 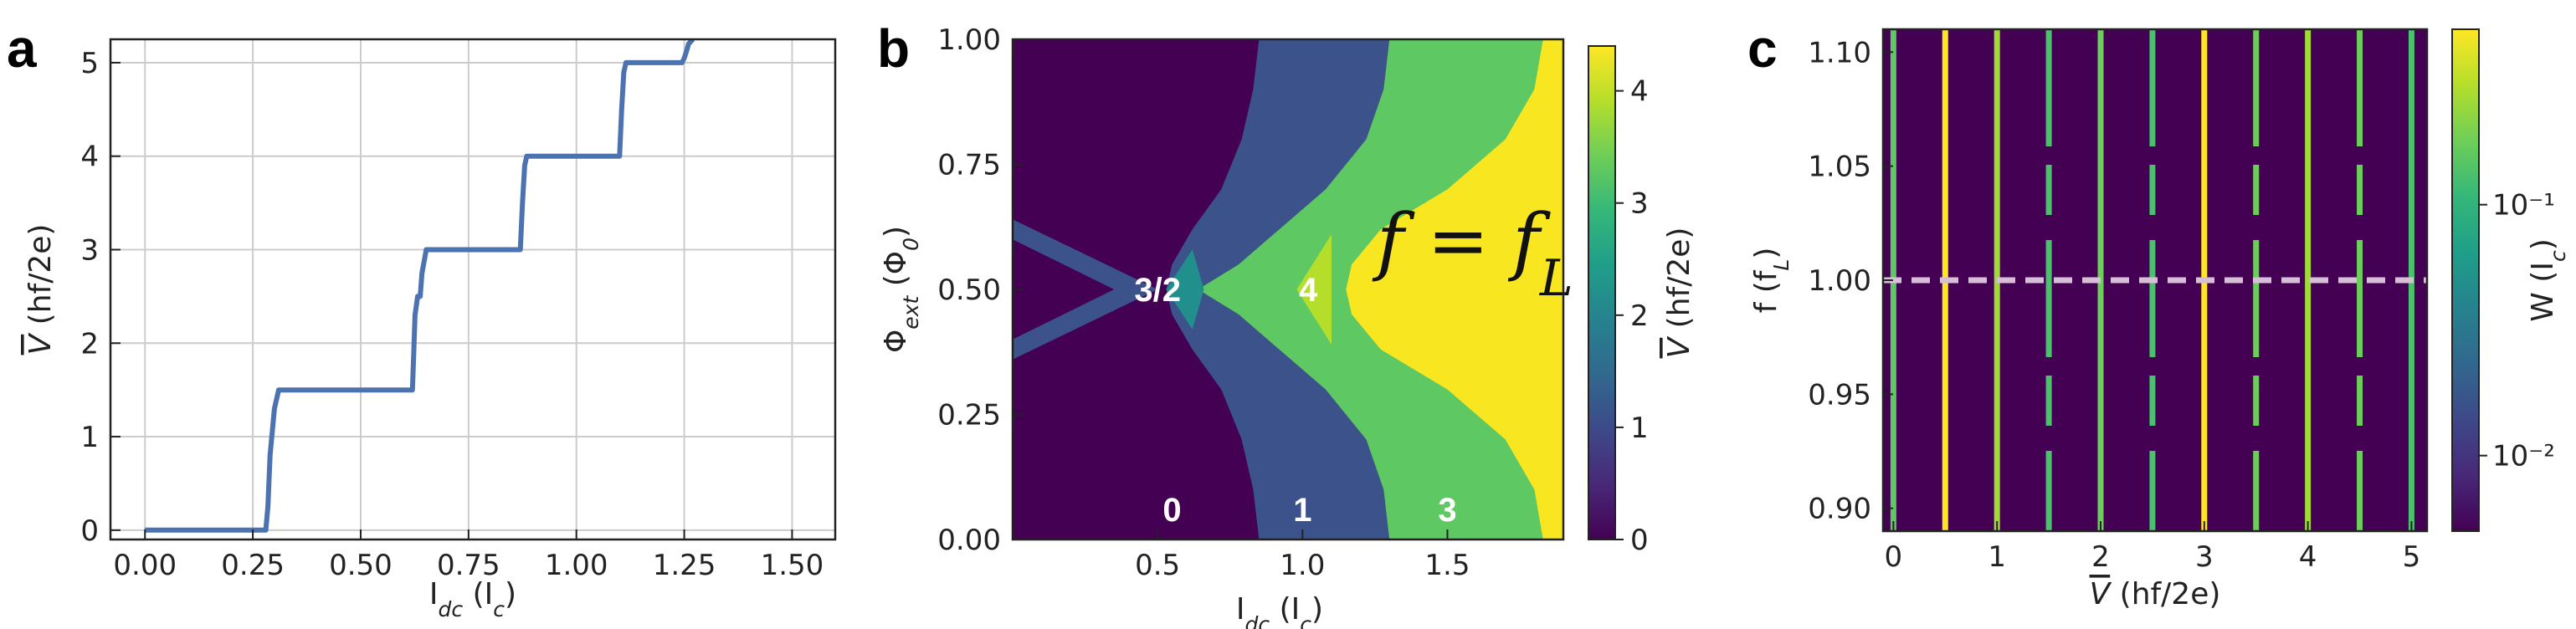 I want to click on y-tick-label: 3, so click(x=89, y=250).